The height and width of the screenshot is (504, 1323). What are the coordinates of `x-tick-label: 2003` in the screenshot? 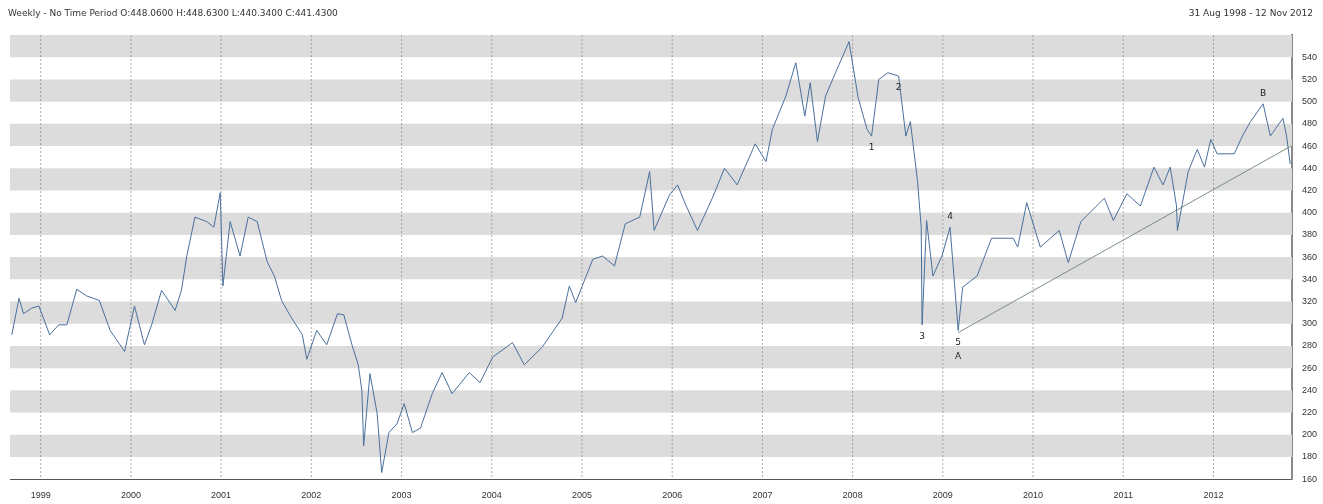 It's located at (401, 495).